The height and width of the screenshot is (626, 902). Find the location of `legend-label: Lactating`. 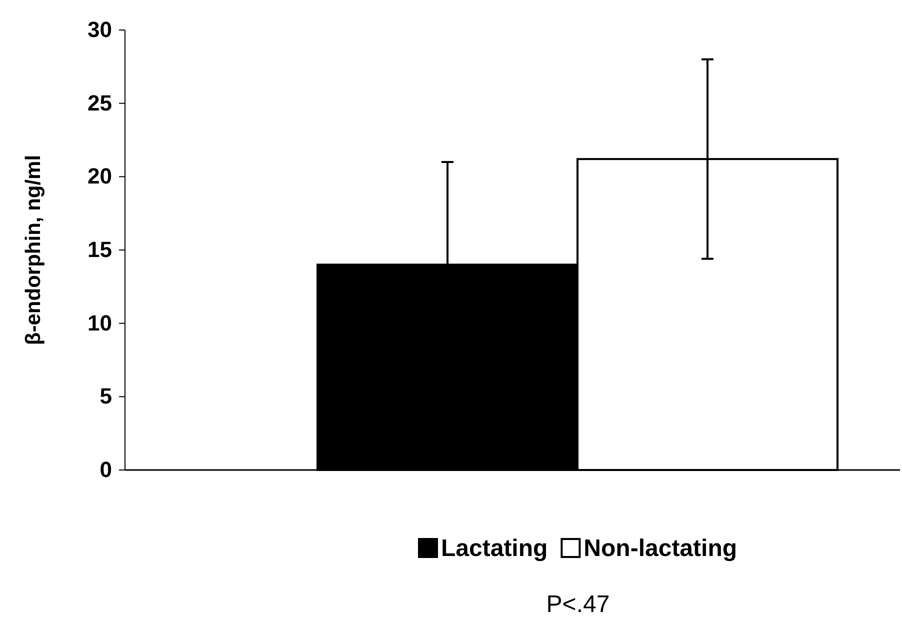

legend-label: Lactating is located at coordinates (494, 548).